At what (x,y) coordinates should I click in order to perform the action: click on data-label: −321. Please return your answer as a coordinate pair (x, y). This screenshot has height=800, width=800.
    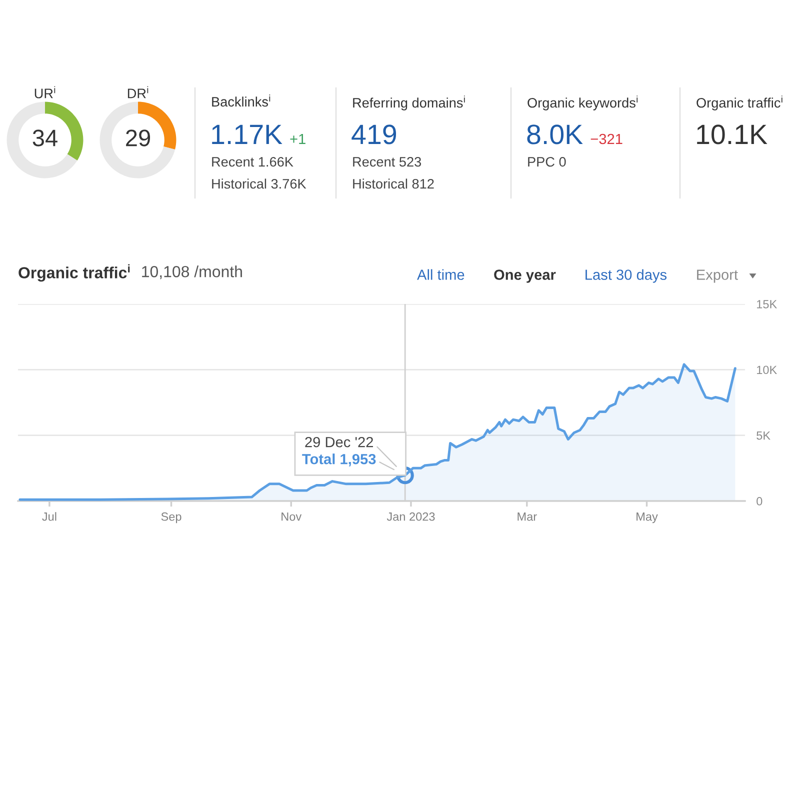
    Looking at the image, I should click on (606, 139).